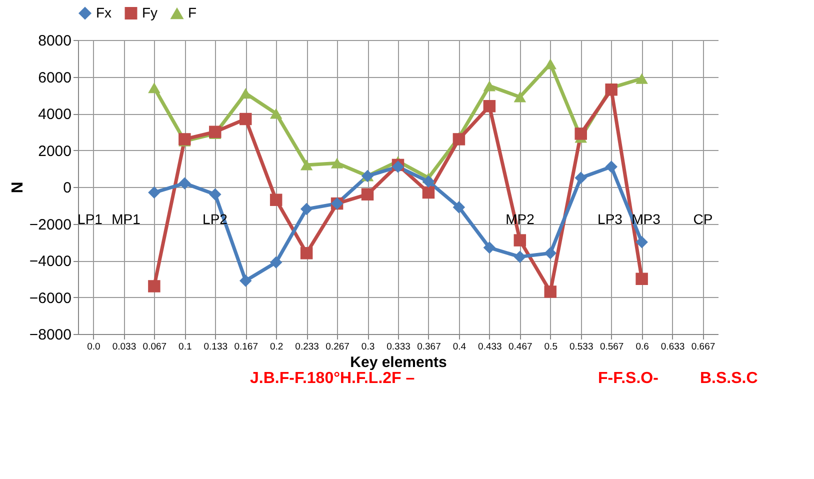  What do you see at coordinates (729, 379) in the screenshot?
I see `text: B.S.S.C` at bounding box center [729, 379].